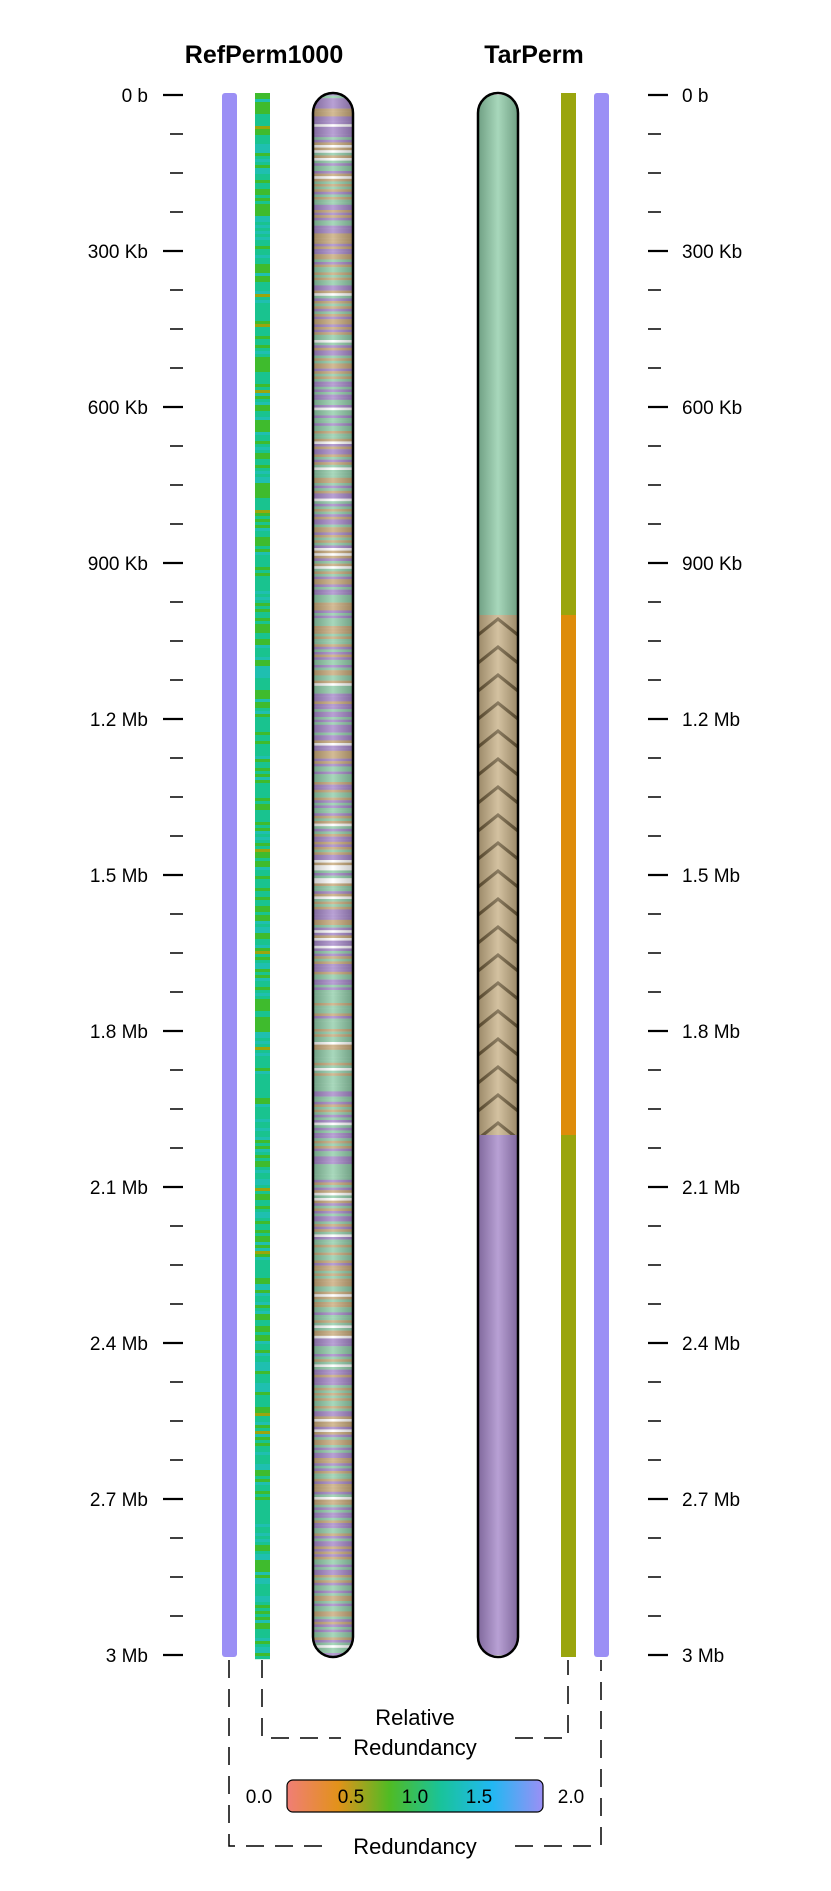 Image resolution: width=831 pixels, height=1891 pixels. What do you see at coordinates (711, 1344) in the screenshot?
I see `major-tick-label: 2.4 Mb` at bounding box center [711, 1344].